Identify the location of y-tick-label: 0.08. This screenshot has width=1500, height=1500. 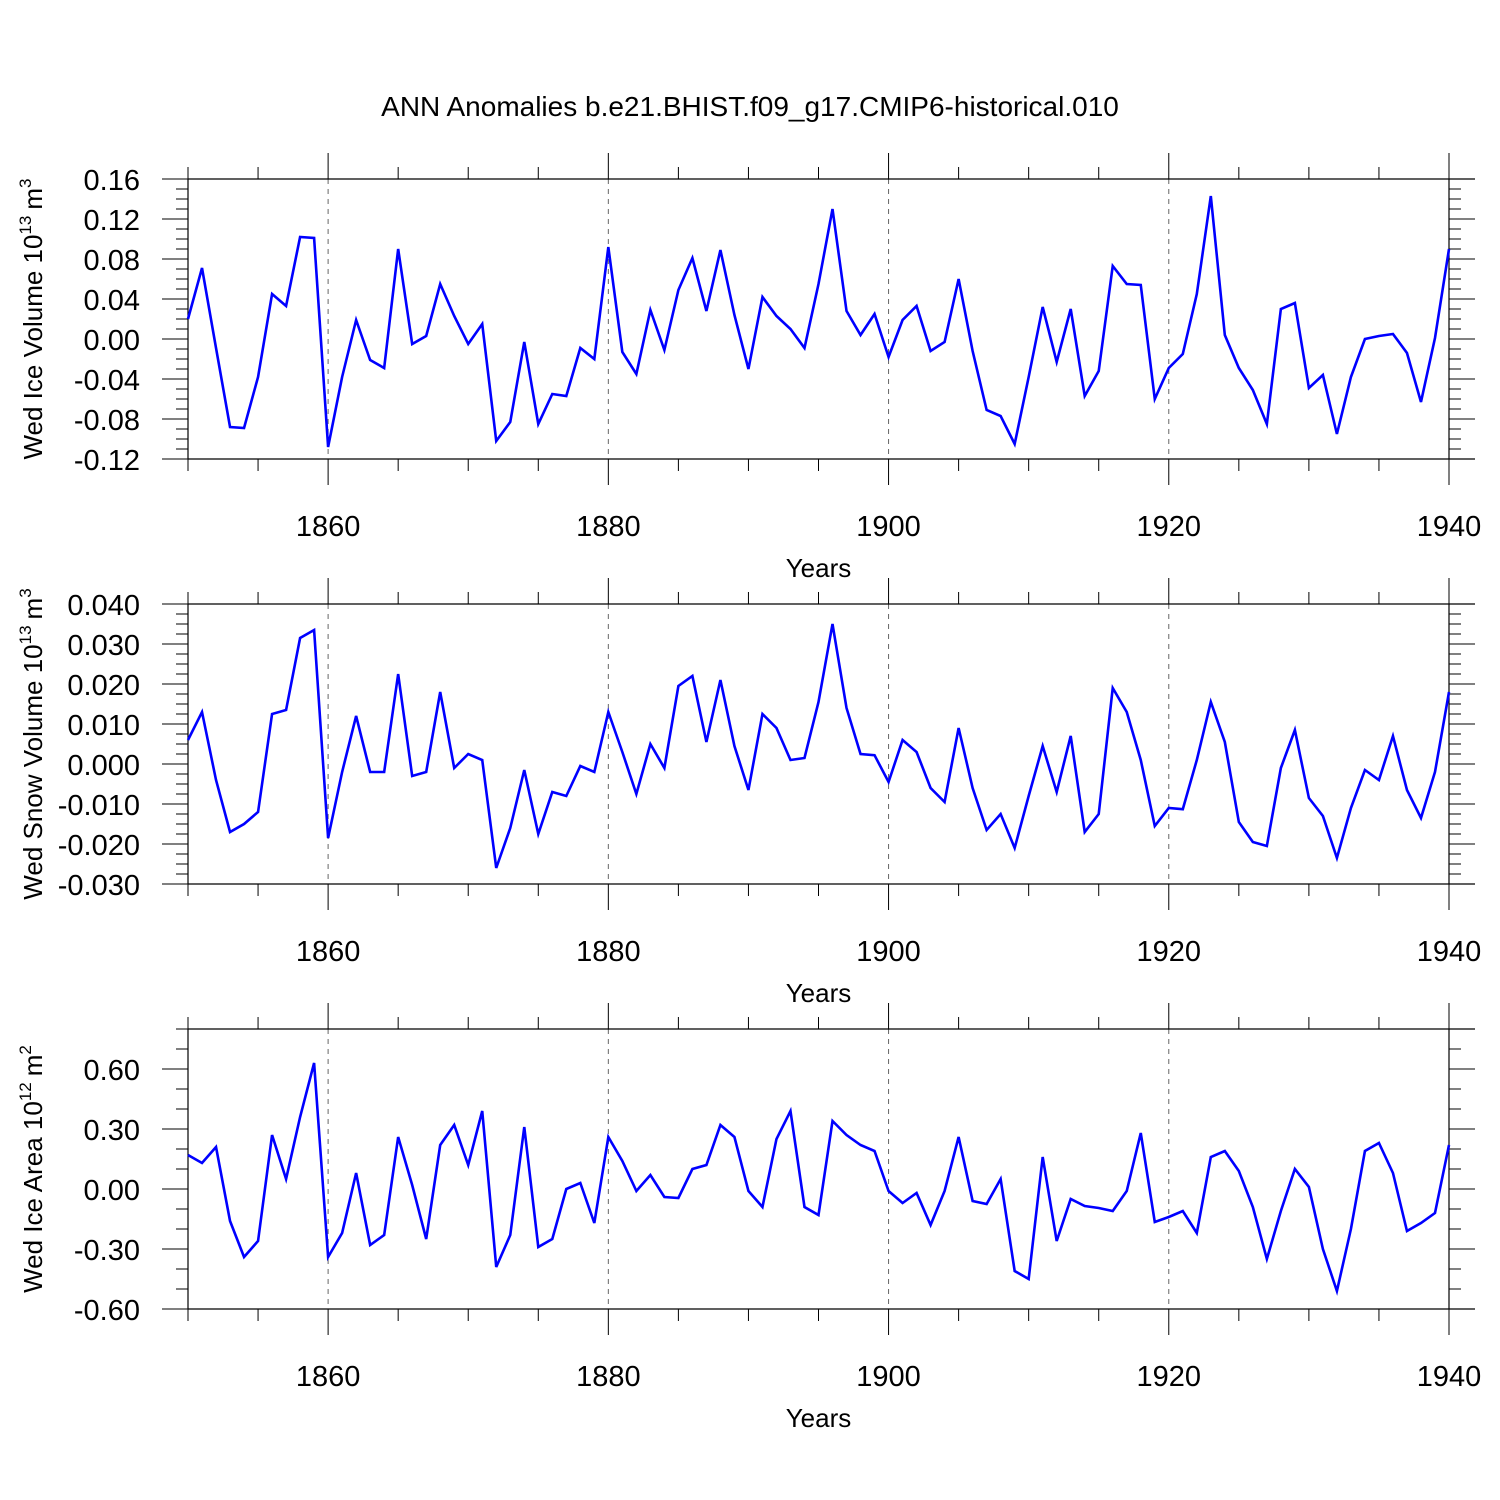
(112, 261).